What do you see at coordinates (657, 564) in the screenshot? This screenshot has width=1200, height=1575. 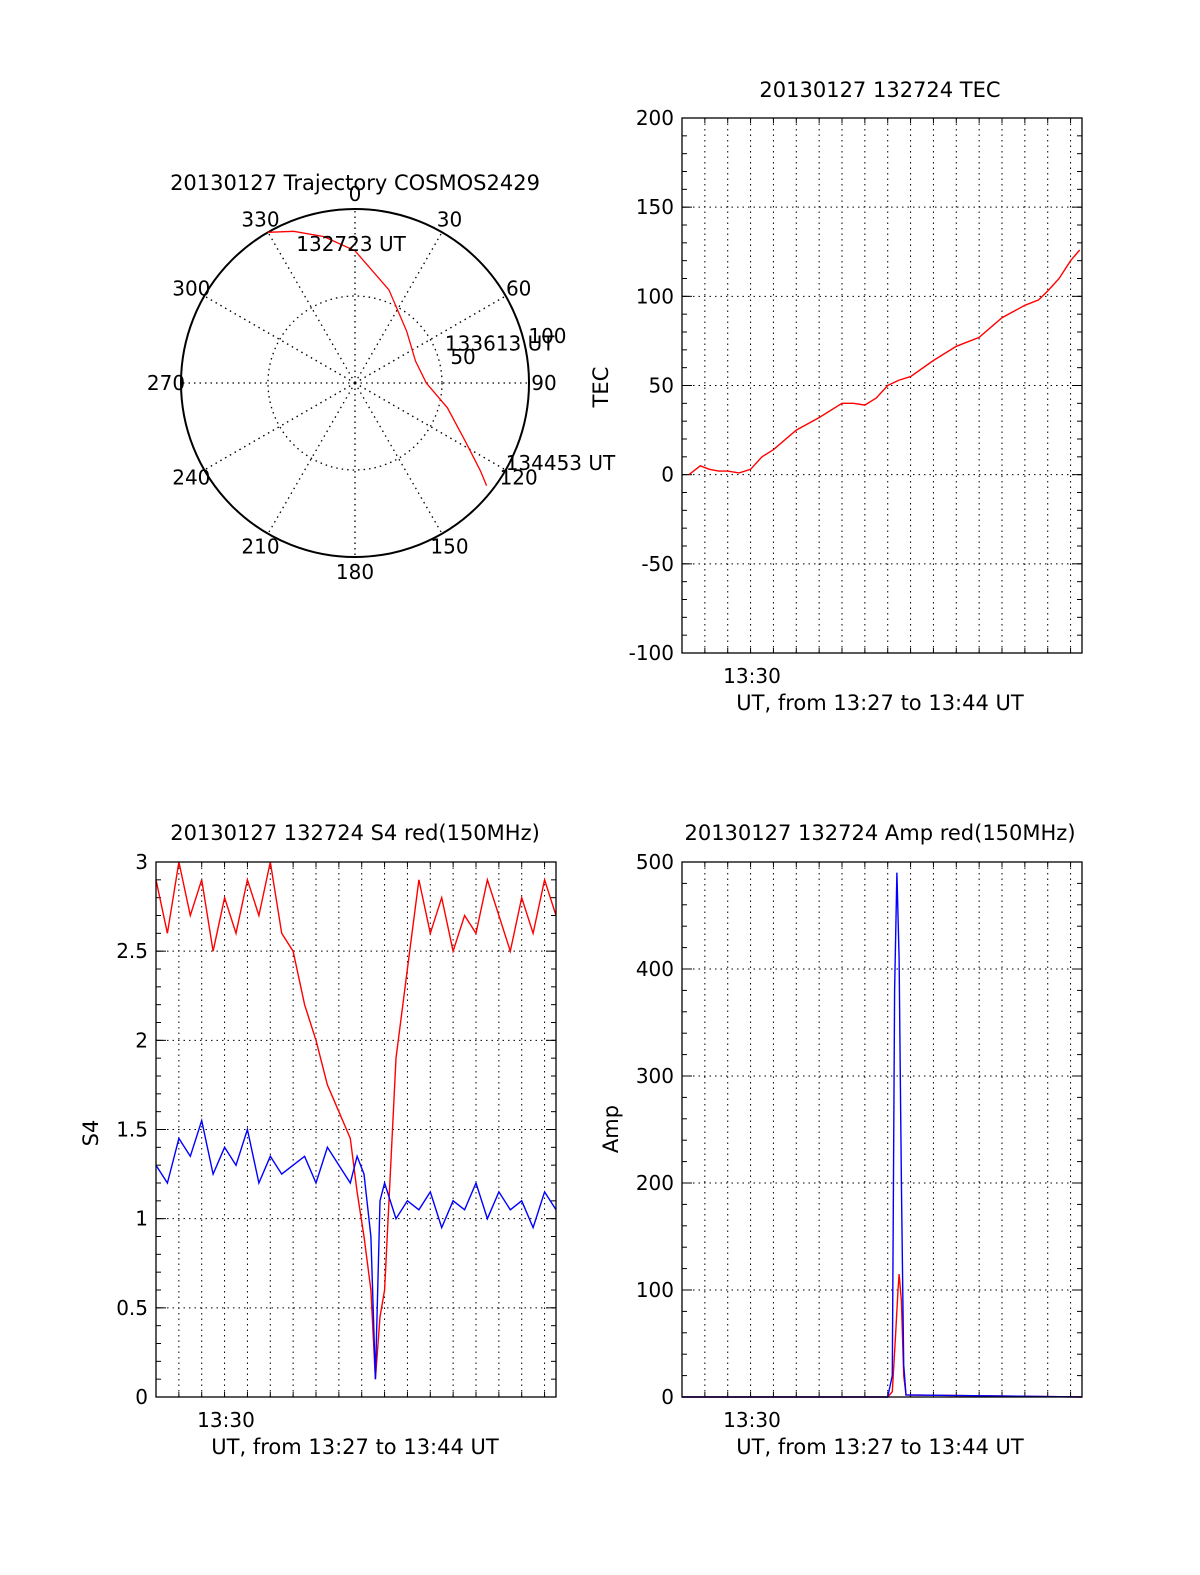 I see `y-tick-label: -50` at bounding box center [657, 564].